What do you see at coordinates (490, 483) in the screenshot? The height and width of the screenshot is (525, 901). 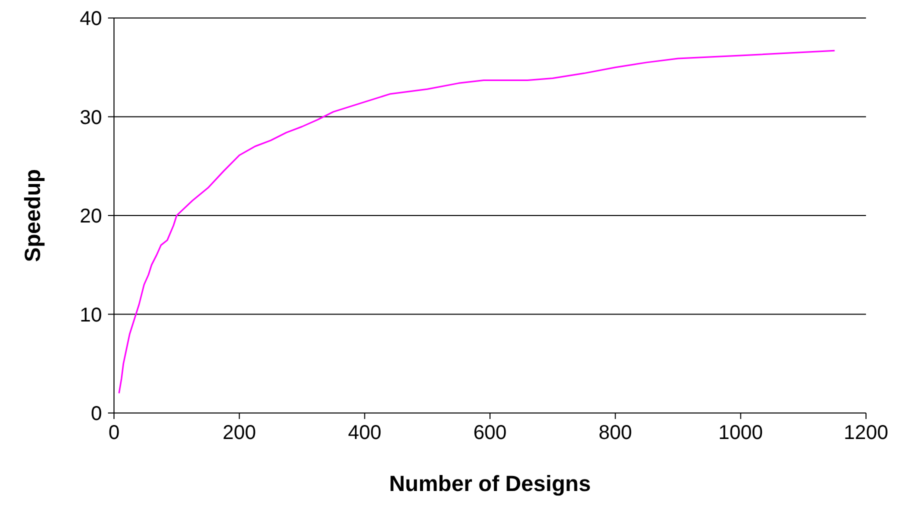 I see `x-axis-title: Number of Designs` at bounding box center [490, 483].